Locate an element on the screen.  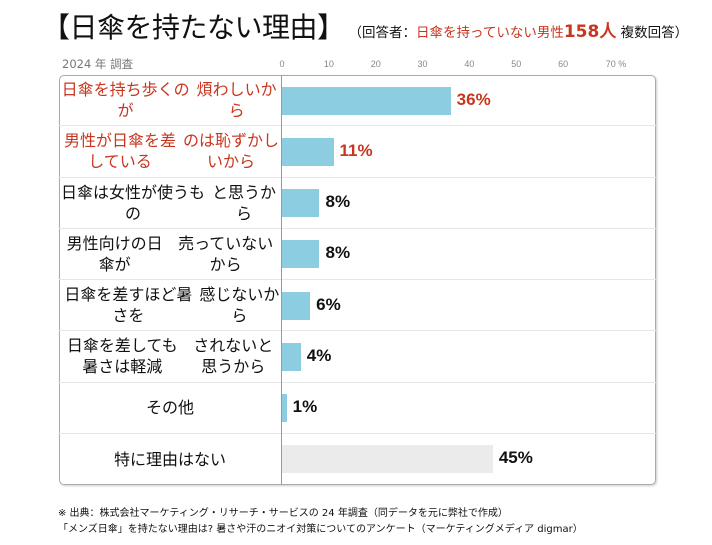
category-label-line: のは恥ずかしいから is located at coordinates (230, 151).